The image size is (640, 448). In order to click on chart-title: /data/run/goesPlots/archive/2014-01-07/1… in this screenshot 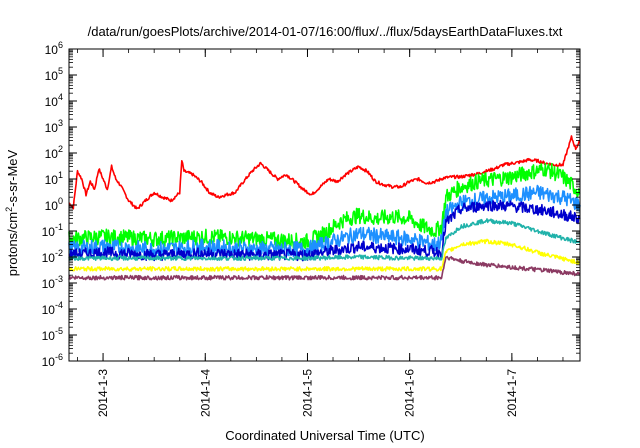, I will do `click(325, 31)`.